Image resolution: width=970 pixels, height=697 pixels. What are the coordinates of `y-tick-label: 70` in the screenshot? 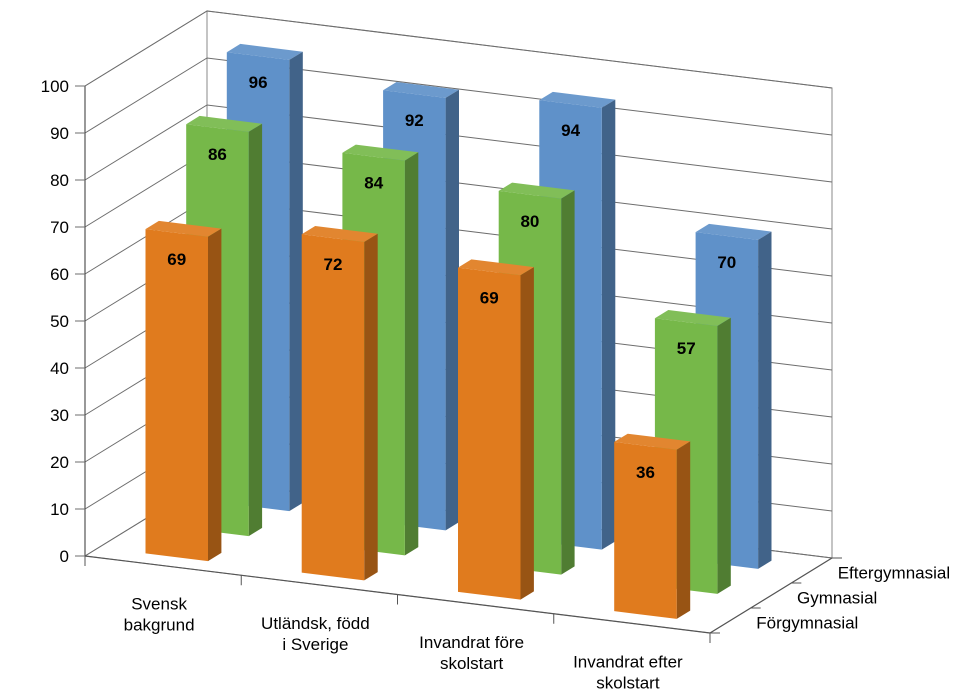 It's located at (59, 227).